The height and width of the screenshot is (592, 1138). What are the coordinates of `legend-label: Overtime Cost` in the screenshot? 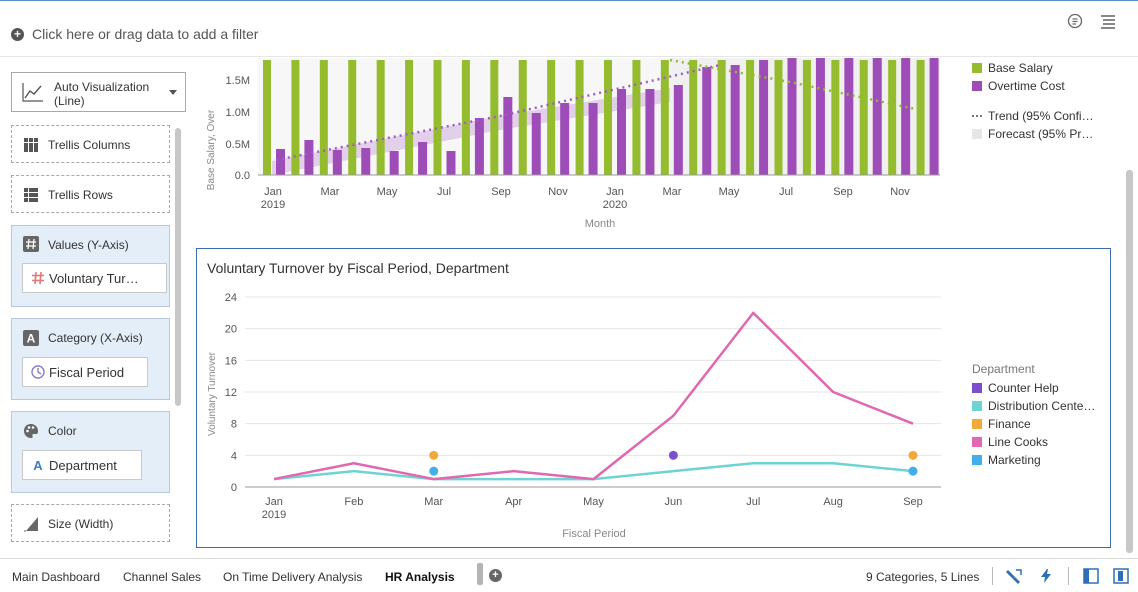 It's located at (1026, 86).